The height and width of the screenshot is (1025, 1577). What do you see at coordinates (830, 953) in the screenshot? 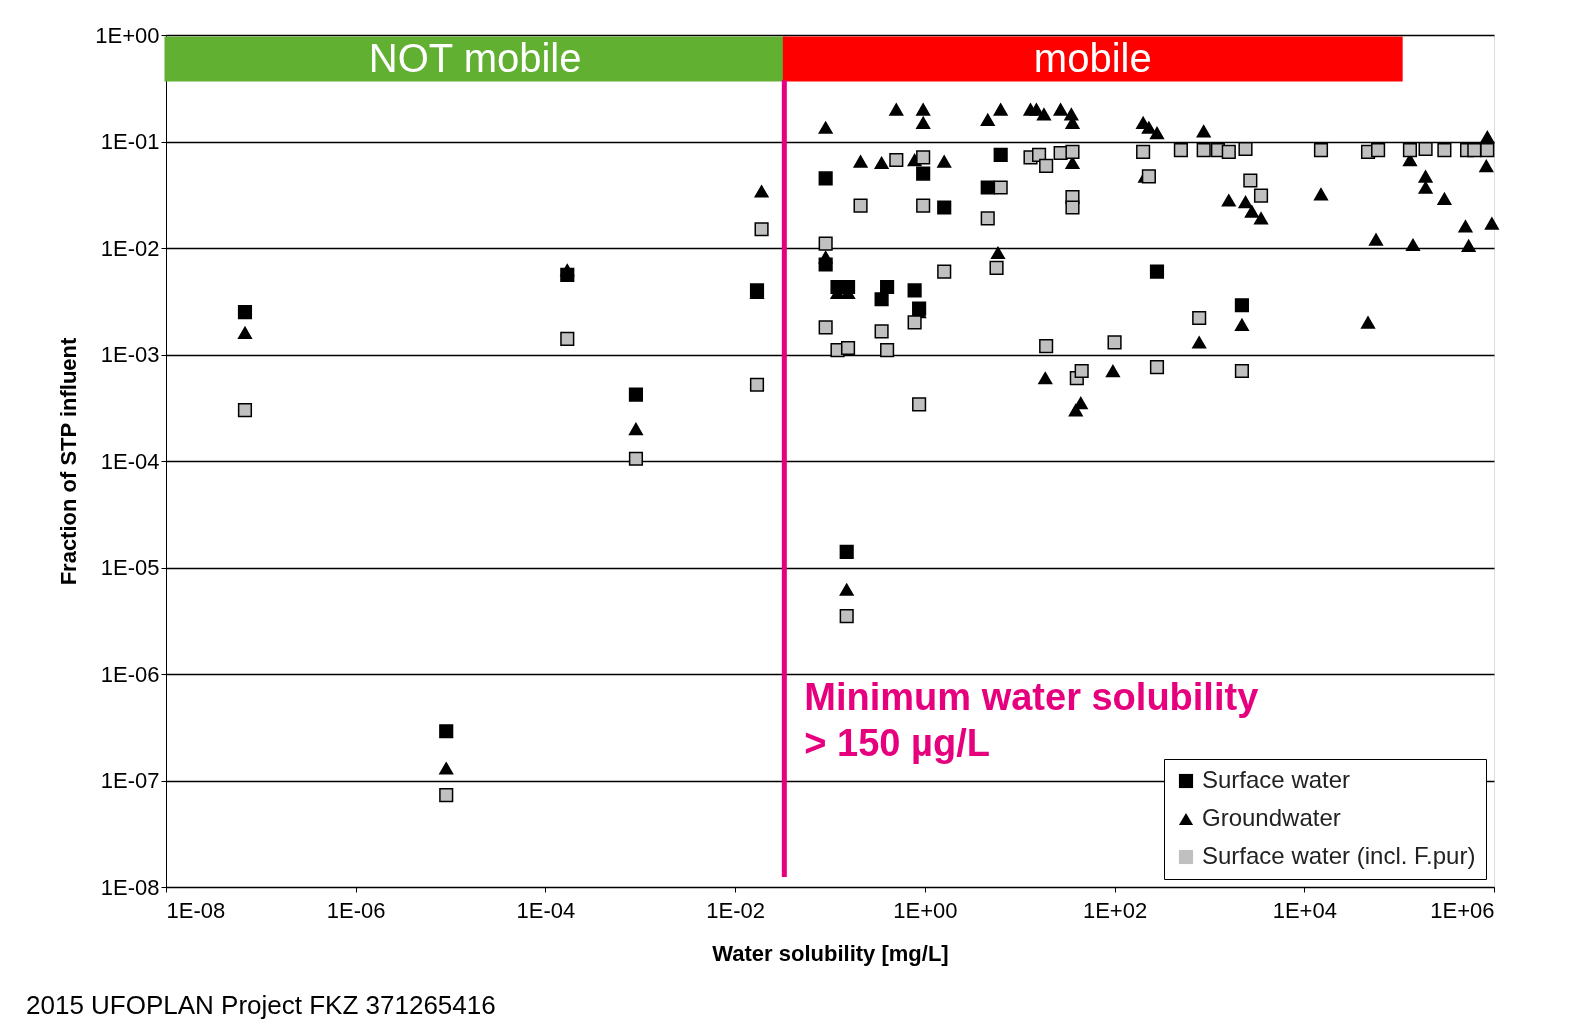
I see `x-axis-title: Water solubility [mg/L]` at bounding box center [830, 953].